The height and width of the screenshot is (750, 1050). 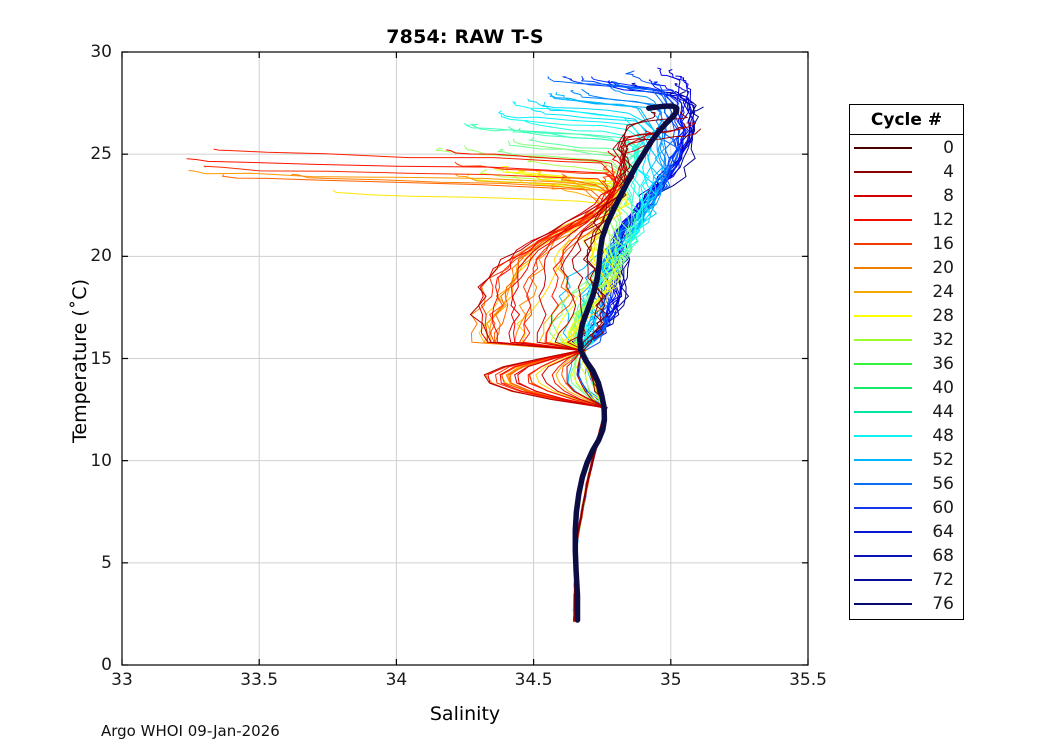 What do you see at coordinates (906, 120) in the screenshot?
I see `legend-title: Cycle #` at bounding box center [906, 120].